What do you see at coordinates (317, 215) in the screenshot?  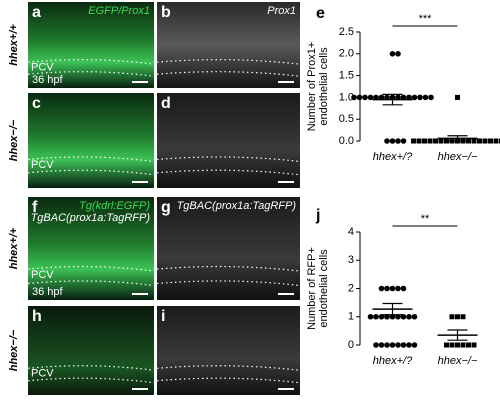 I see `panel-letter: j` at bounding box center [317, 215].